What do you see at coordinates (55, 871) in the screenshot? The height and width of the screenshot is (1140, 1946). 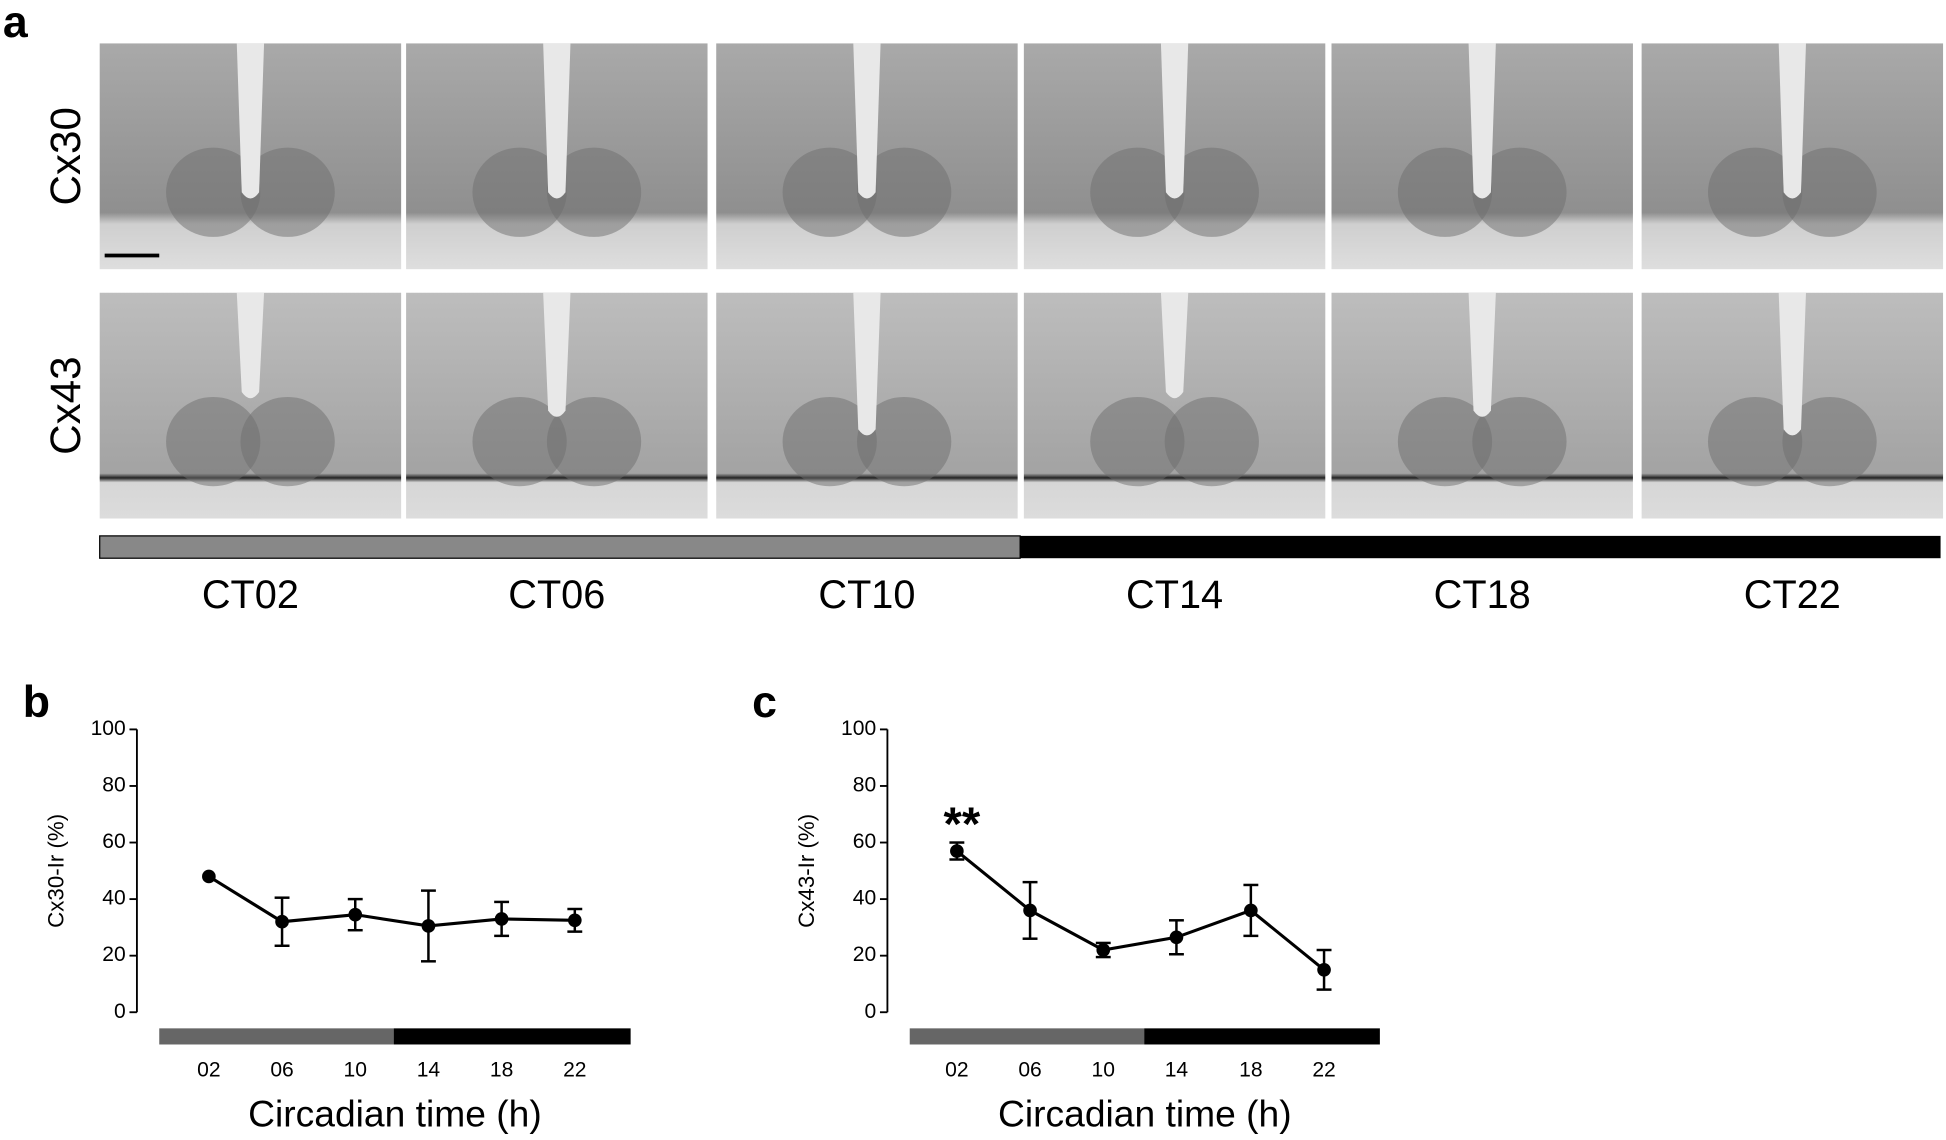 I see `y-axis-label: Cx30-Ir (%)` at bounding box center [55, 871].